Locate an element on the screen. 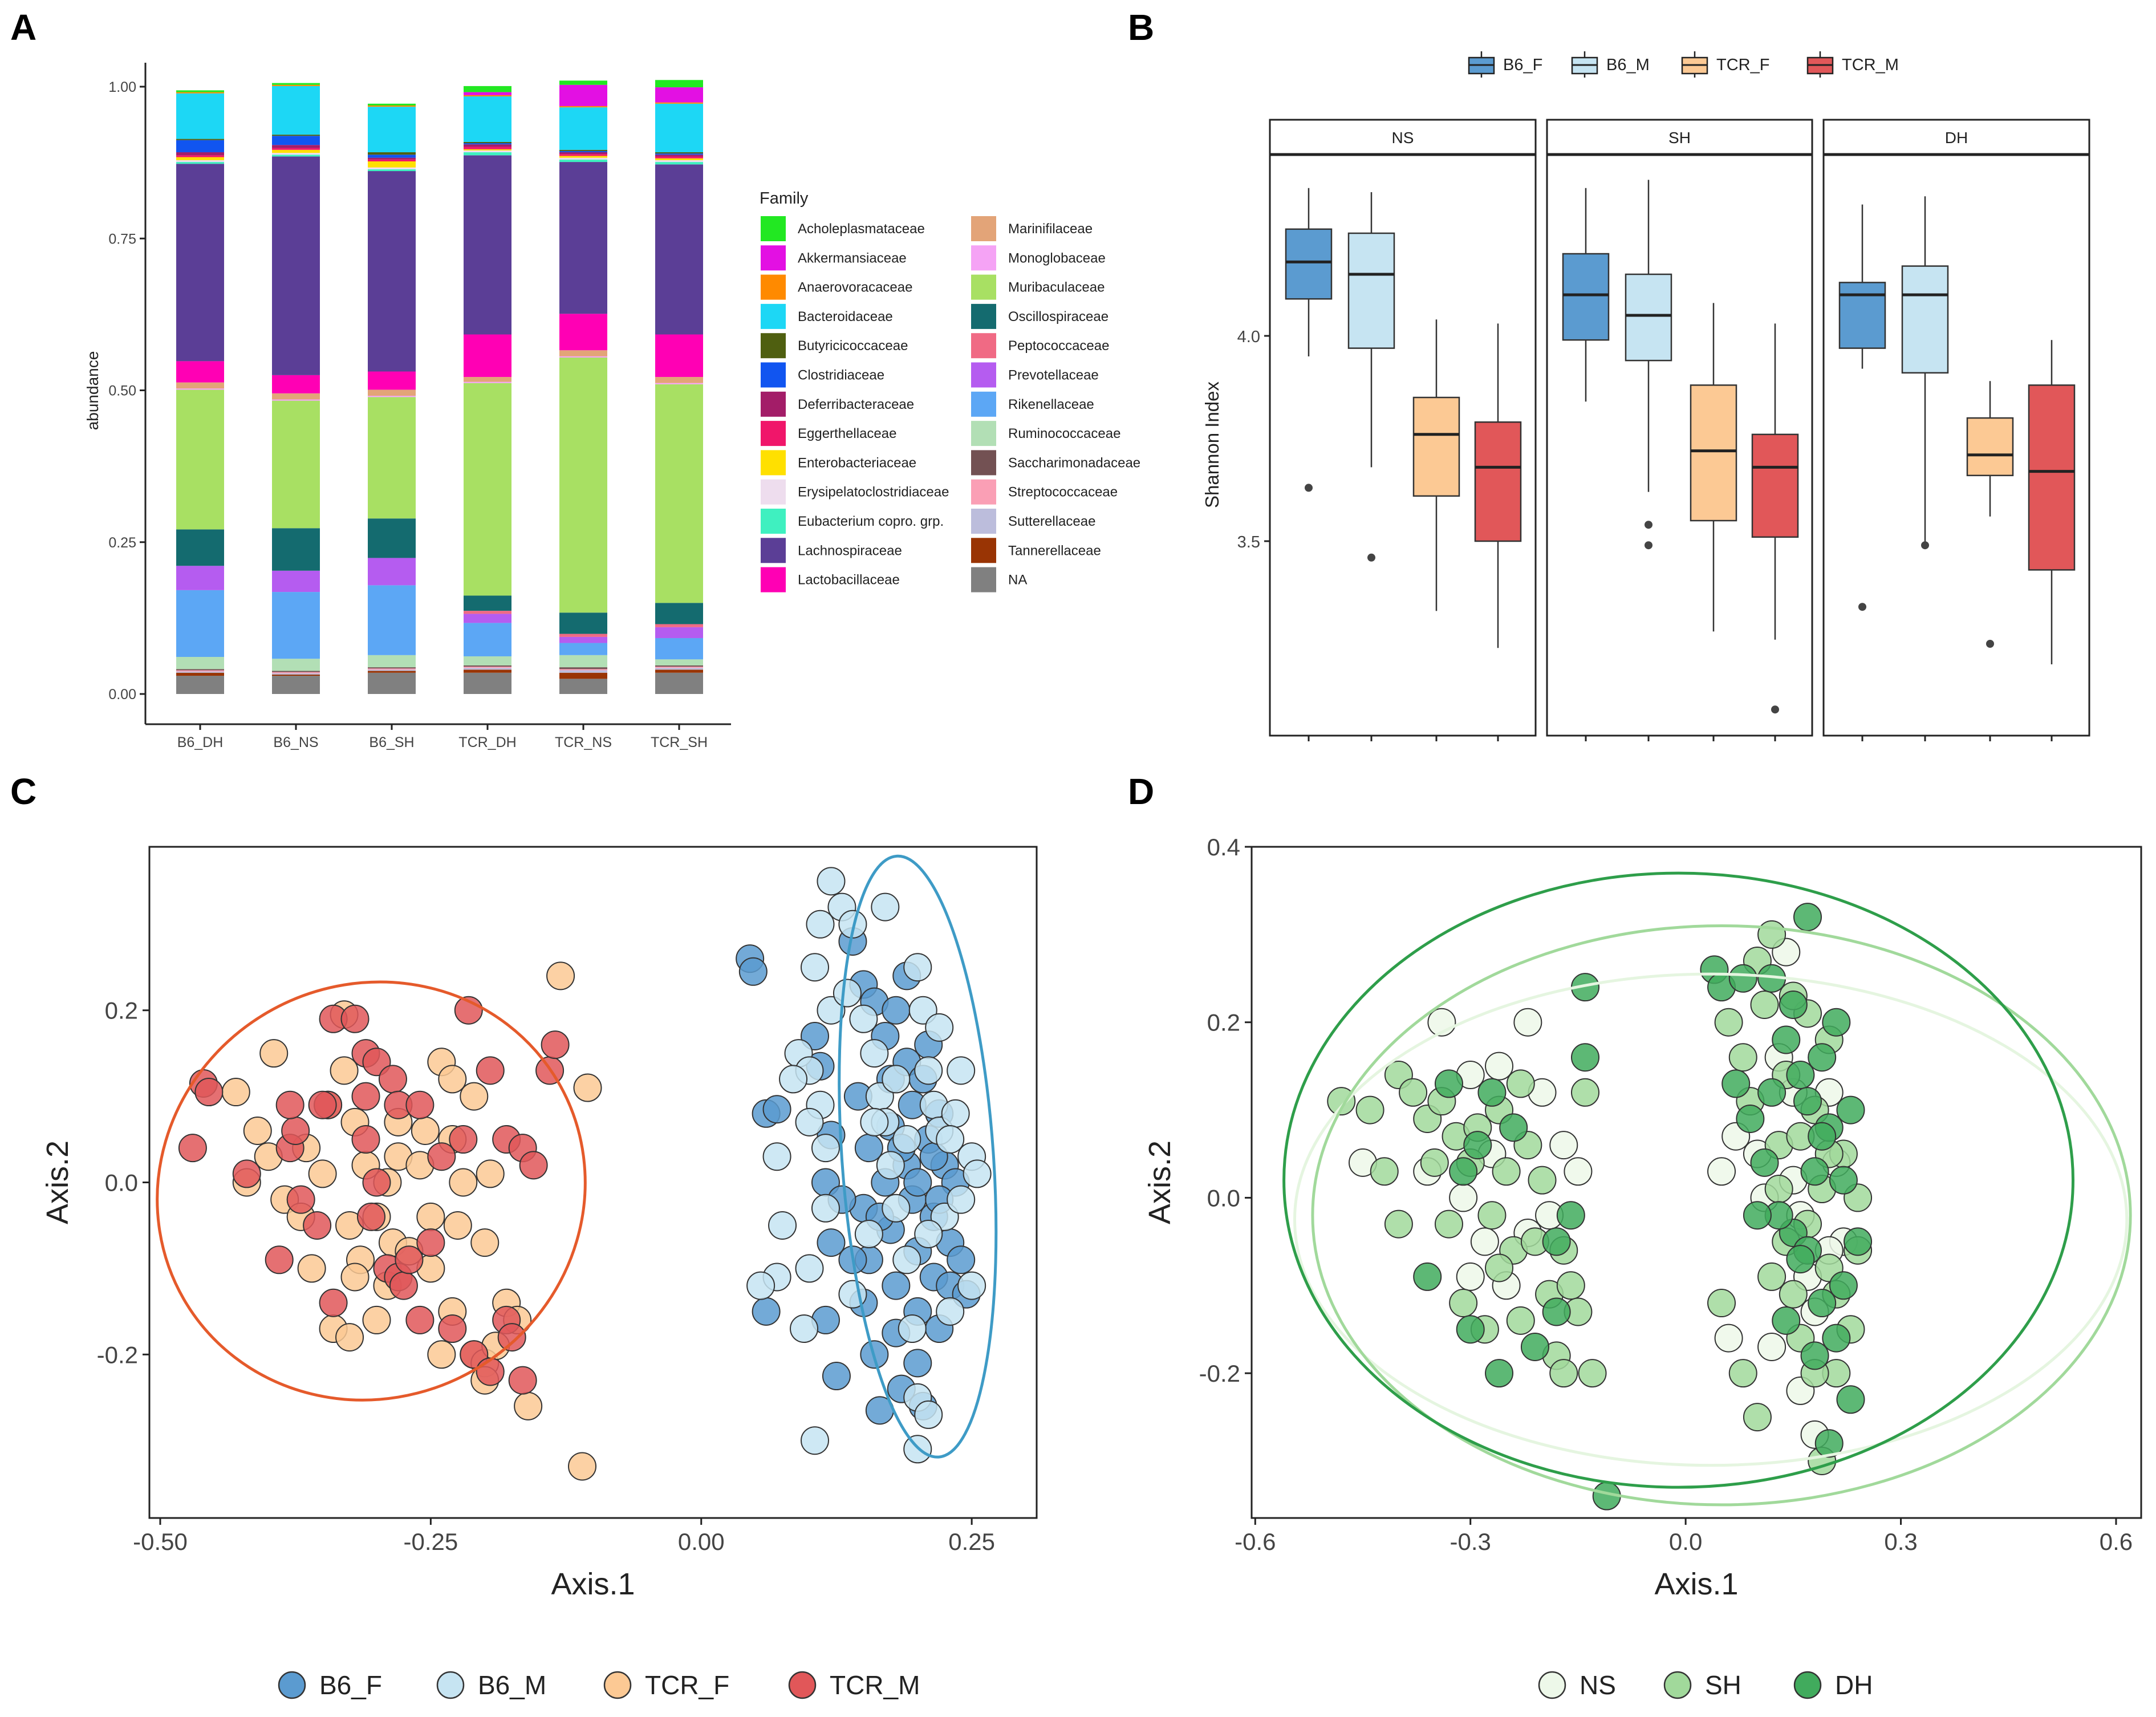  facet-panel-ns is located at coordinates (1403, 446).